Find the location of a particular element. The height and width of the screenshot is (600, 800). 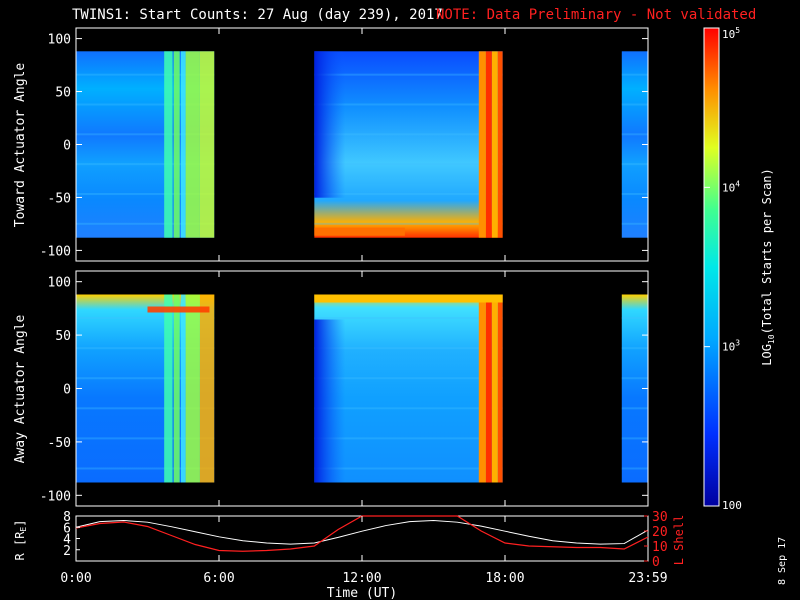

colorbar-ticks: 10⁵ 10⁴ 10³ 100 is located at coordinates (723, 269).